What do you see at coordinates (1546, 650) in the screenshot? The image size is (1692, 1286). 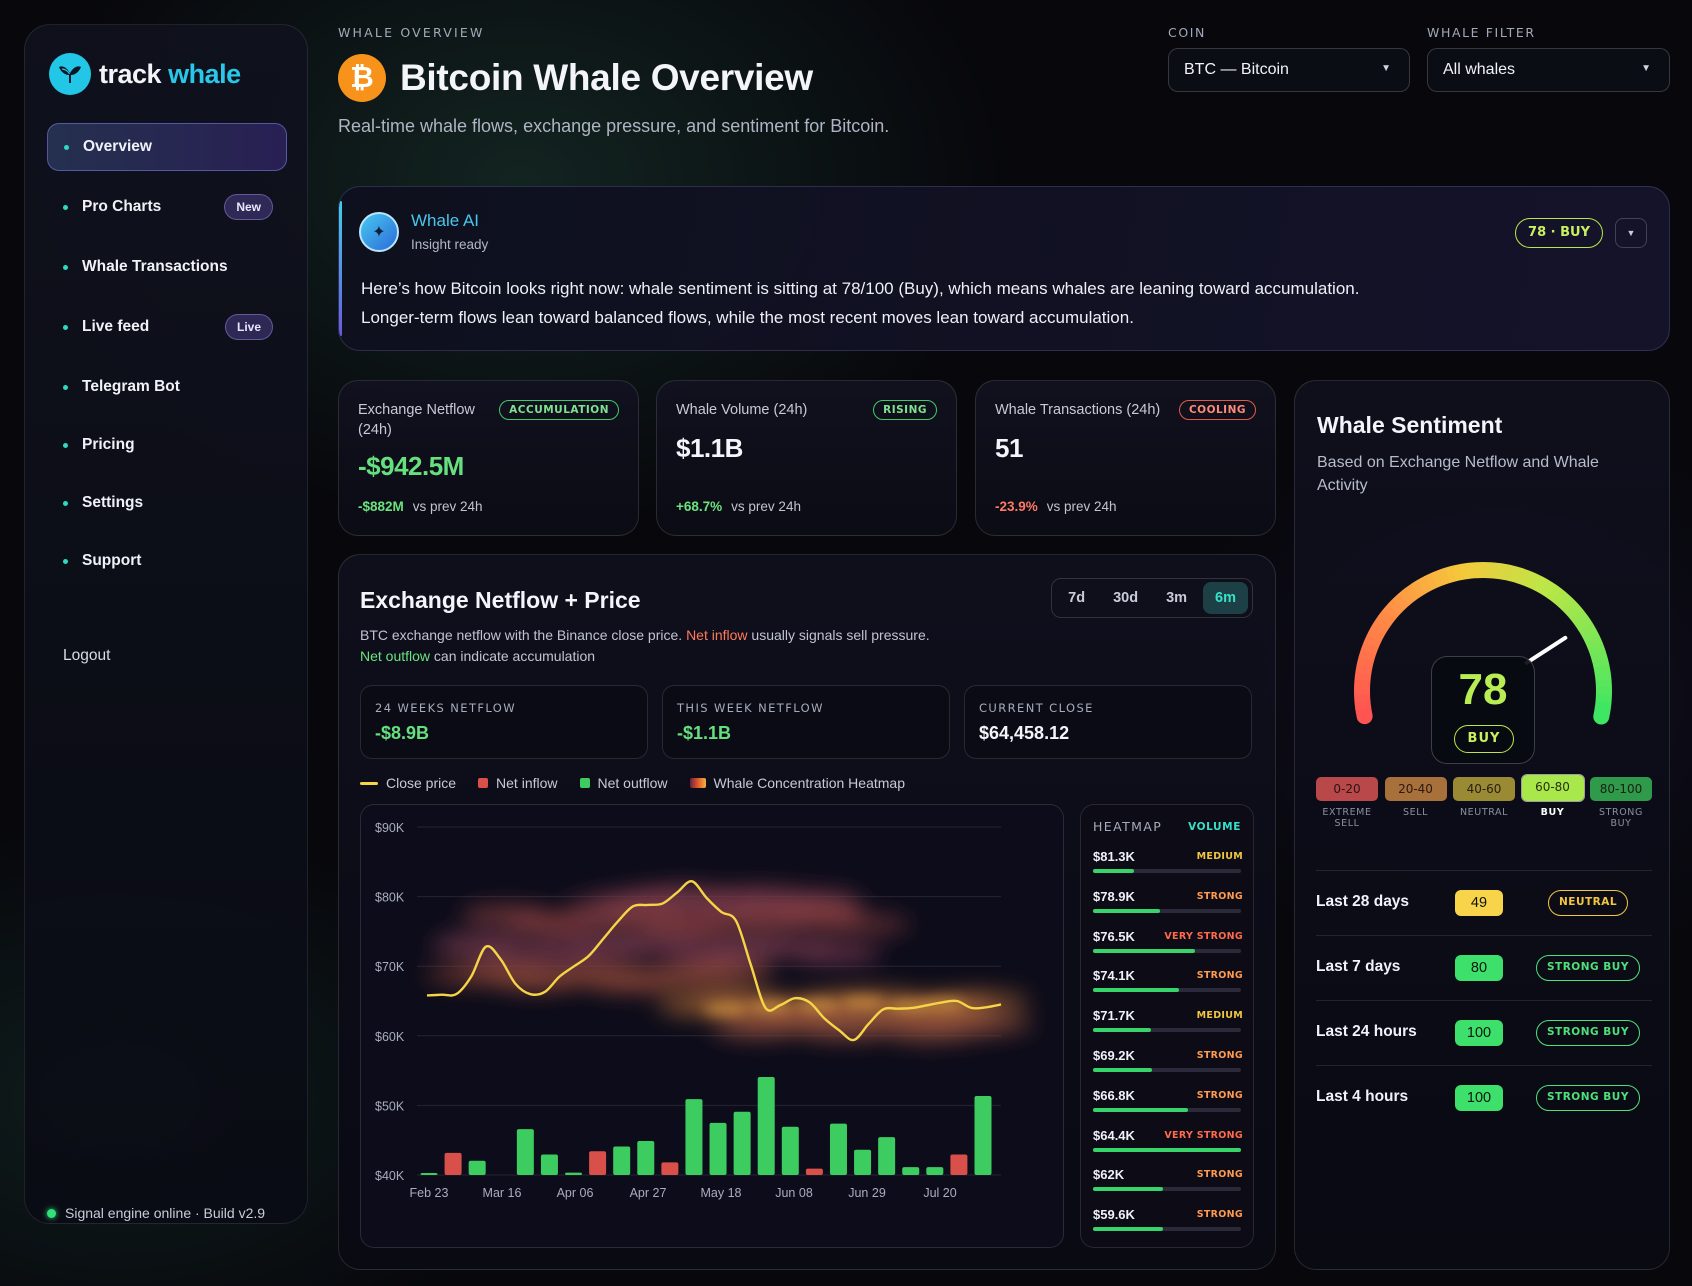 I see `gauge-needle` at bounding box center [1546, 650].